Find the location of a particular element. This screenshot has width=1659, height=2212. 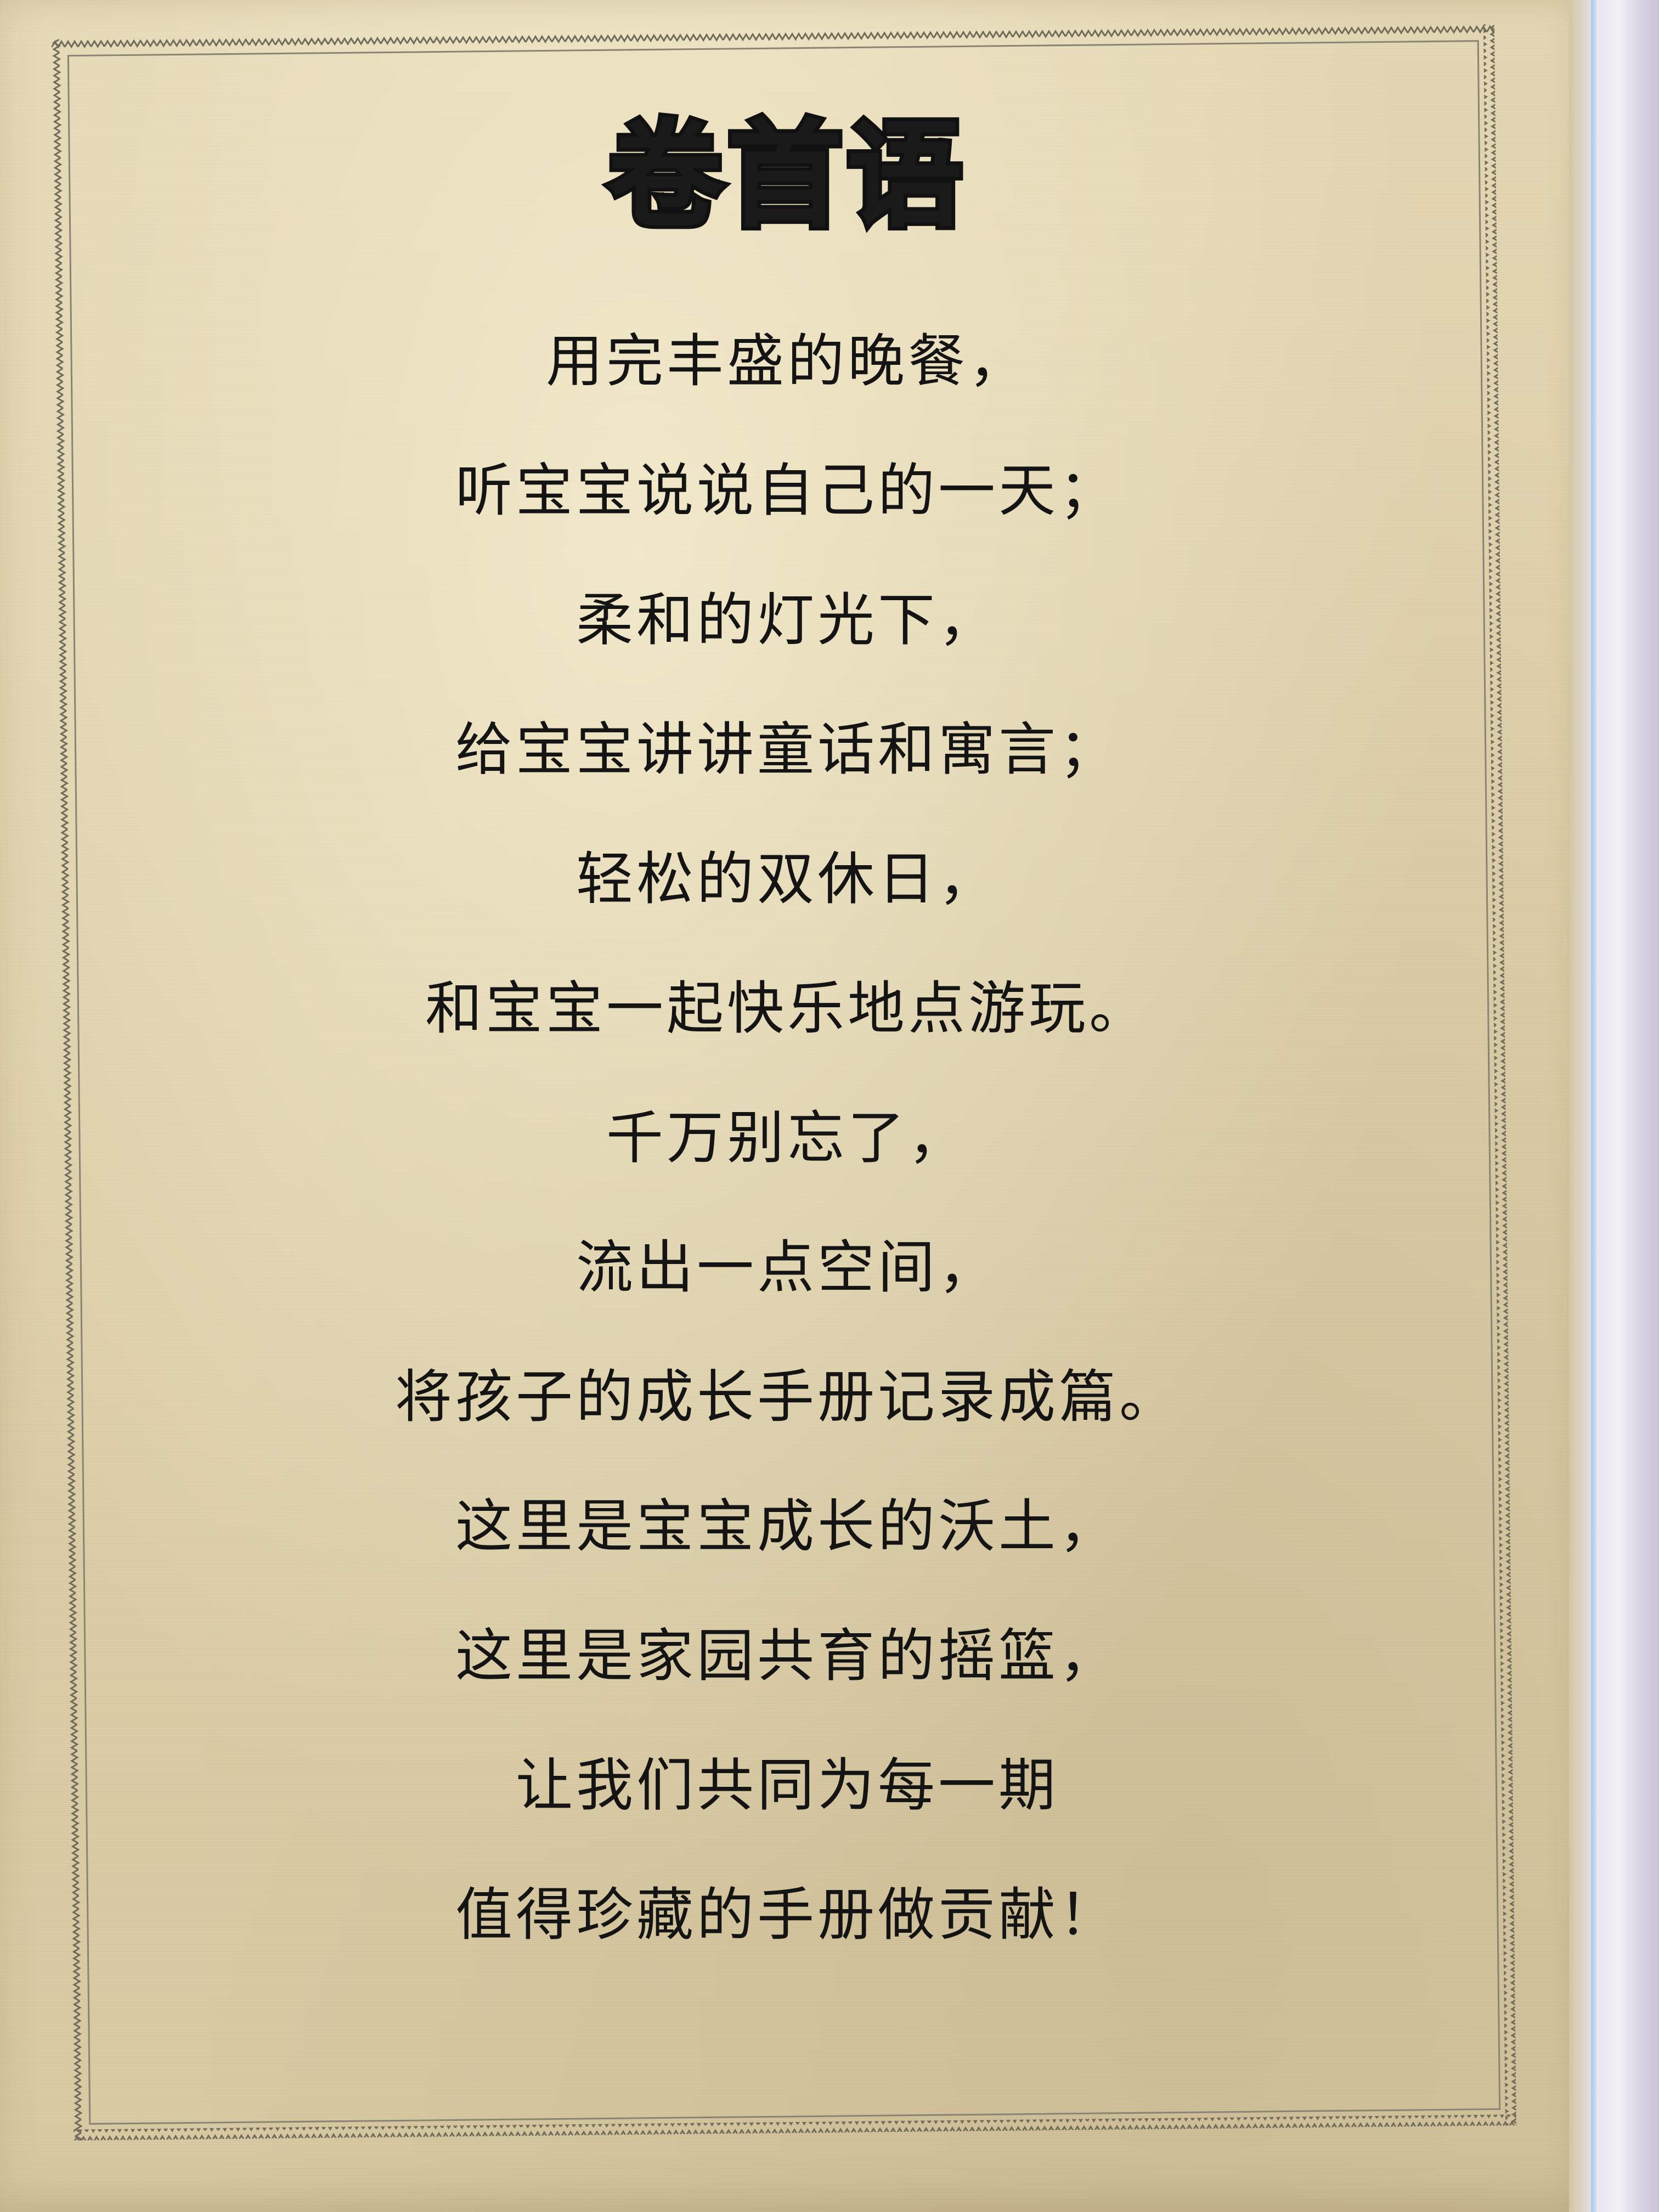

poem-line: 轻松的双休日， is located at coordinates (787, 878).